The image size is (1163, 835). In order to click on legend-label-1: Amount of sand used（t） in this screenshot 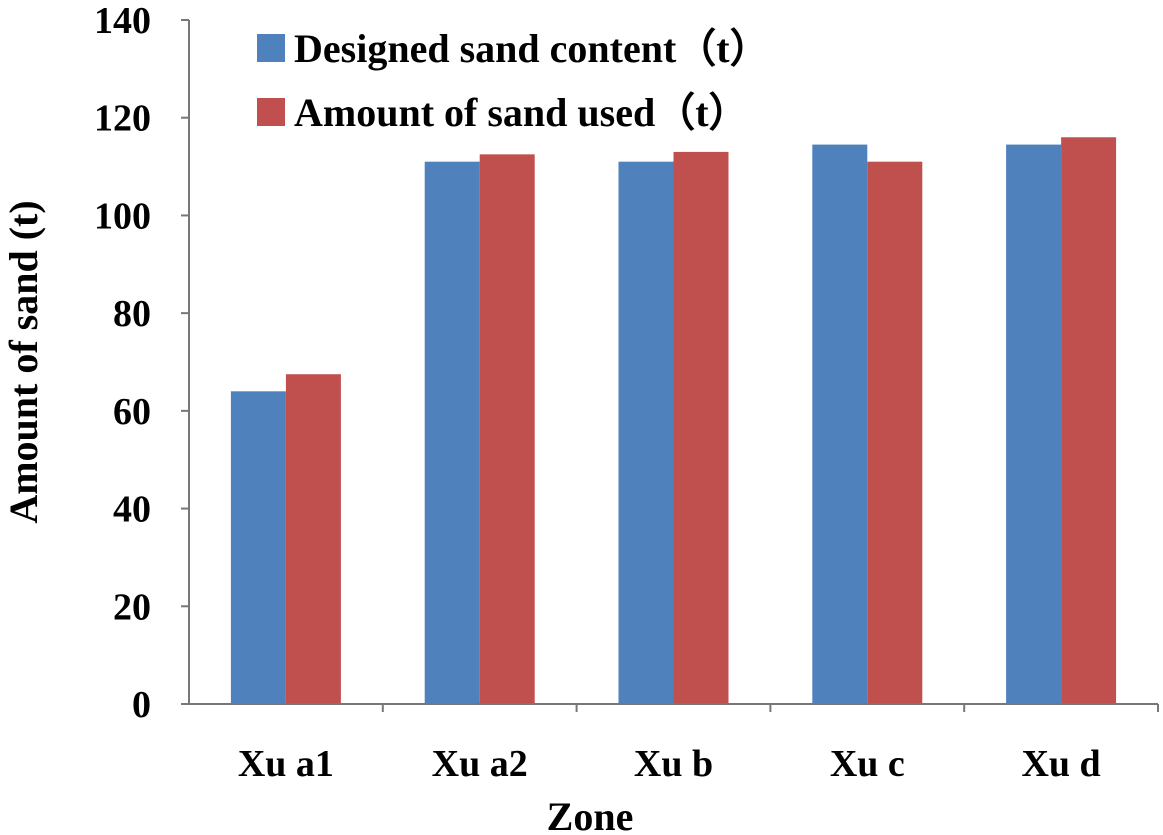, I will do `click(521, 112)`.